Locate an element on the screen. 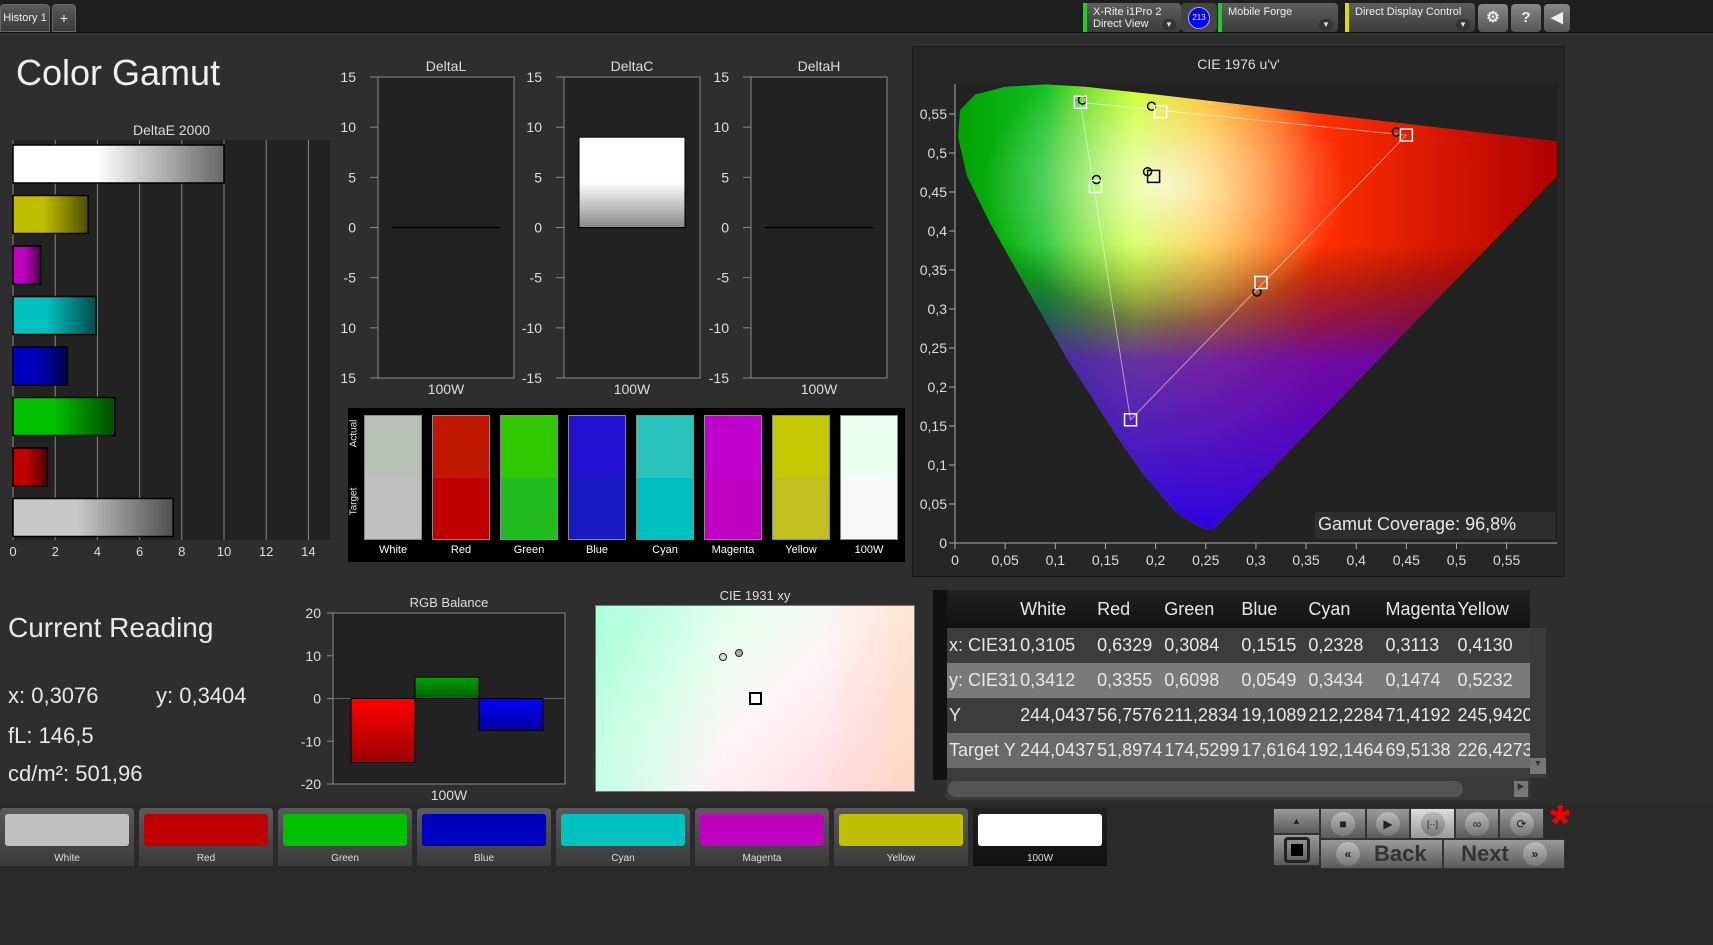 The height and width of the screenshot is (945, 1713). table-cell: 0,1474 is located at coordinates (1413, 680).